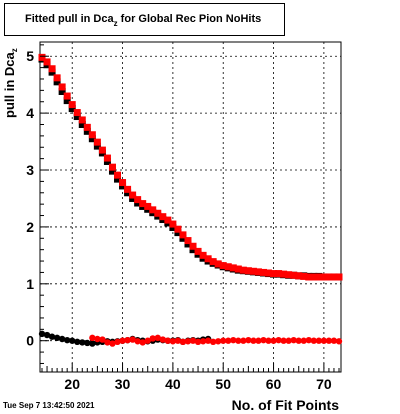  Describe the element at coordinates (30, 170) in the screenshot. I see `y-tick-label: 3` at that location.